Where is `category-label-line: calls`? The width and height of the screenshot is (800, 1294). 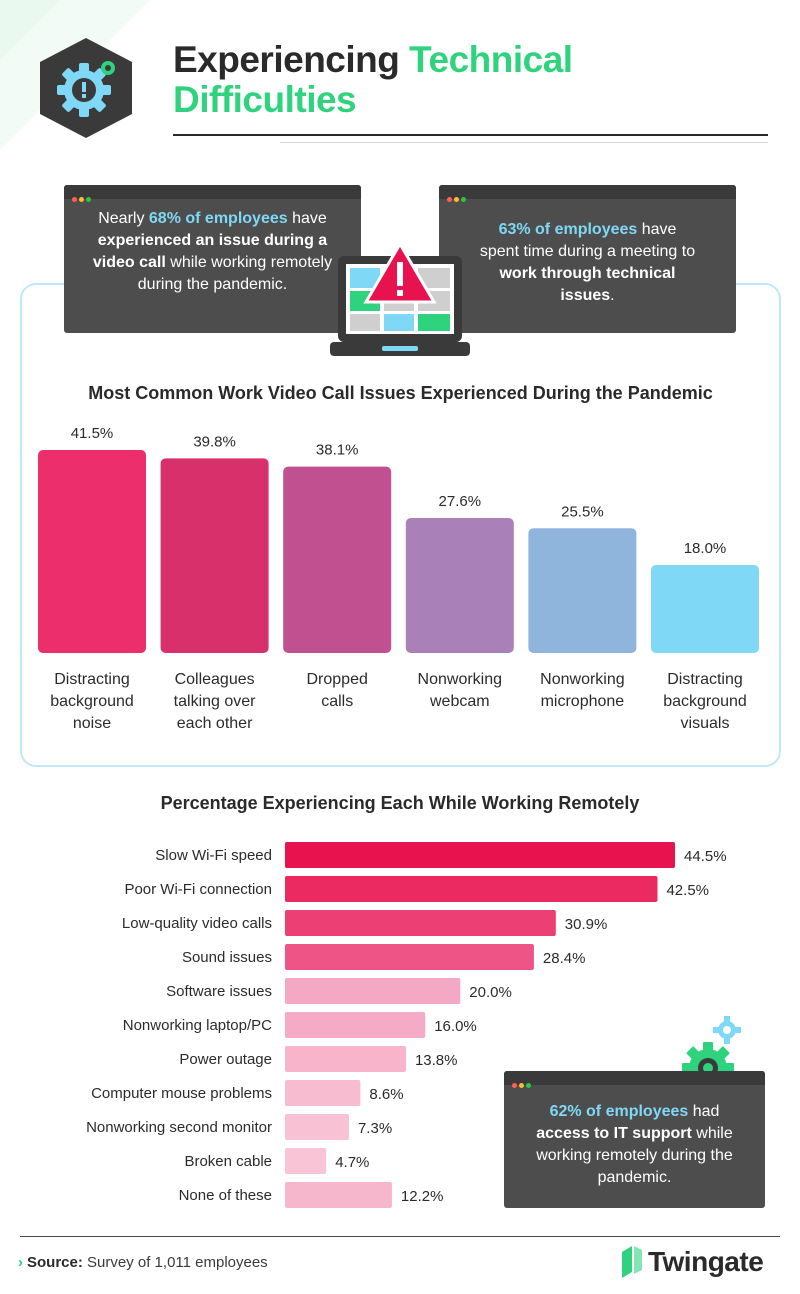 category-label-line: calls is located at coordinates (337, 701).